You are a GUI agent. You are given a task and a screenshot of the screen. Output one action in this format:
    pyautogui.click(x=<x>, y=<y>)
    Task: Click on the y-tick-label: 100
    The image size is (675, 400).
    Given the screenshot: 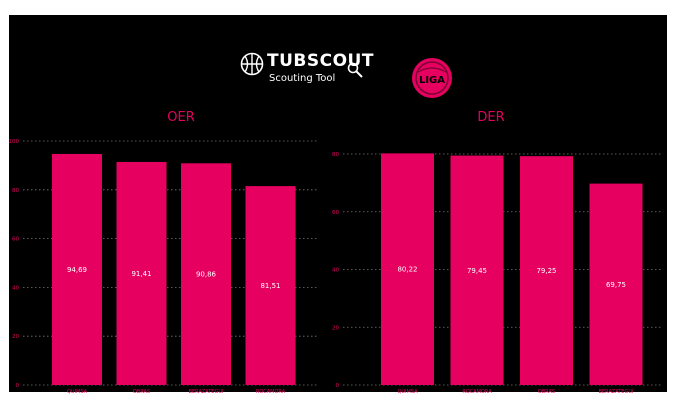 What is the action you would take?
    pyautogui.click(x=14, y=142)
    